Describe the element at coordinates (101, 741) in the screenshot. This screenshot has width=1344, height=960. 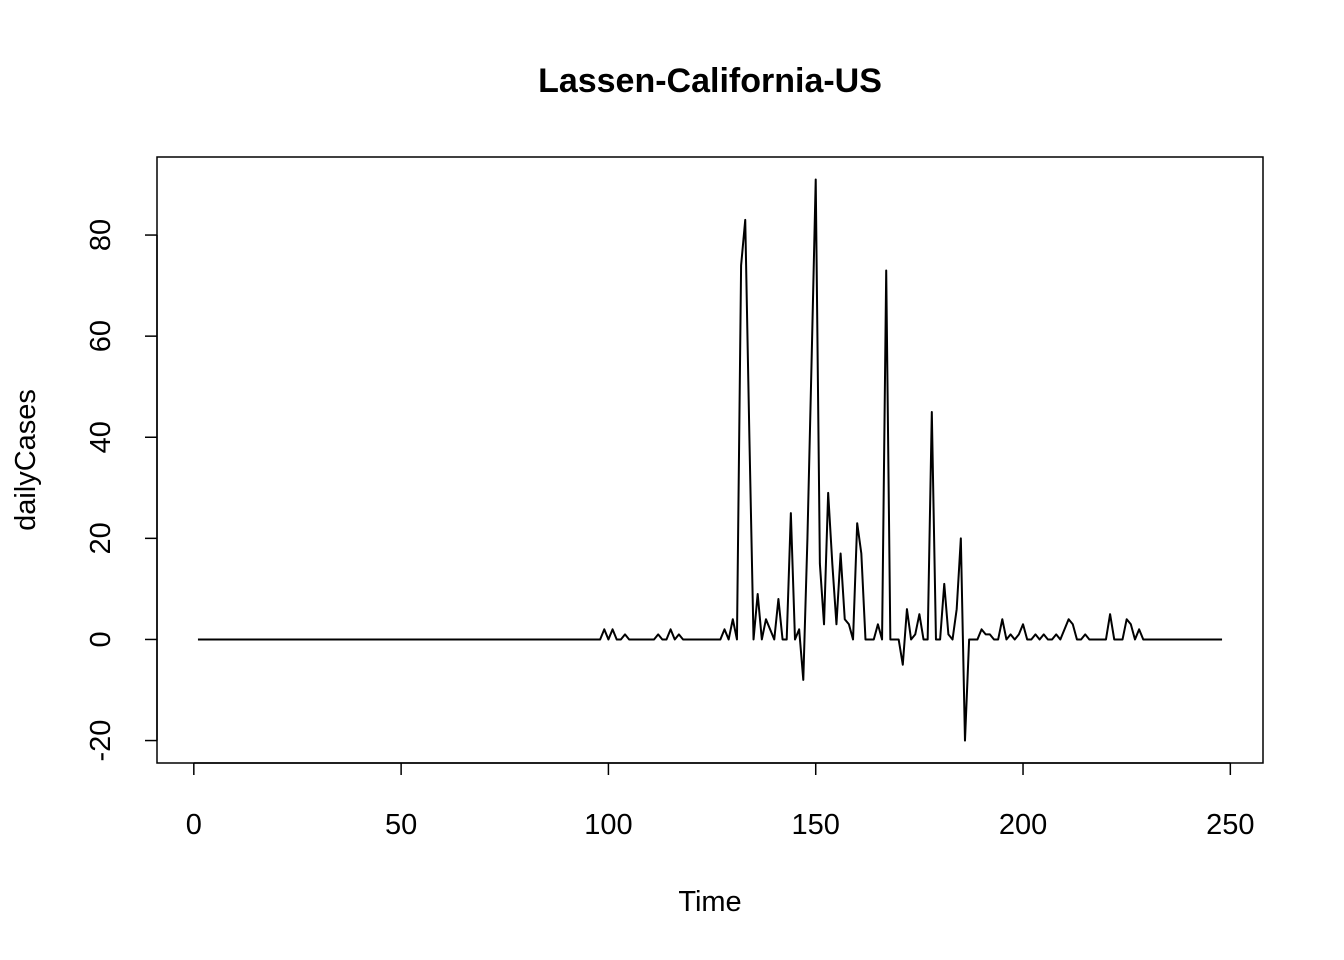
I see `y-tick-label: -20` at that location.